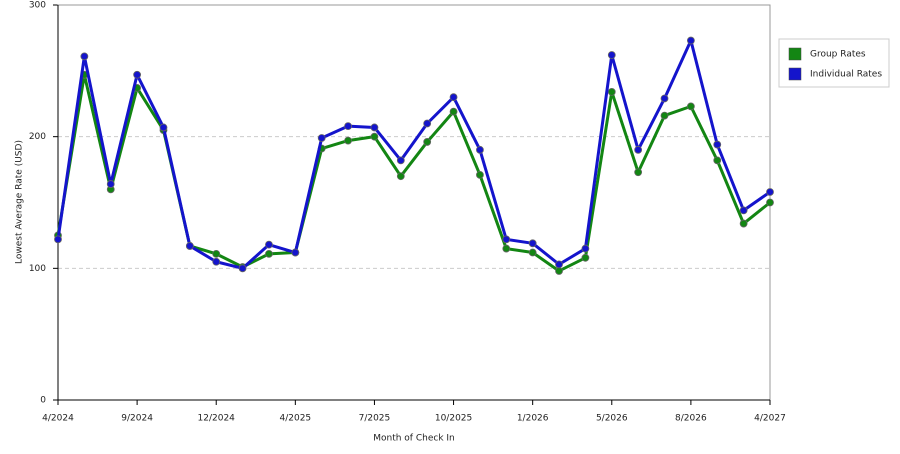  Describe the element at coordinates (217, 419) in the screenshot. I see `x-tick-label: 12/2024` at that location.